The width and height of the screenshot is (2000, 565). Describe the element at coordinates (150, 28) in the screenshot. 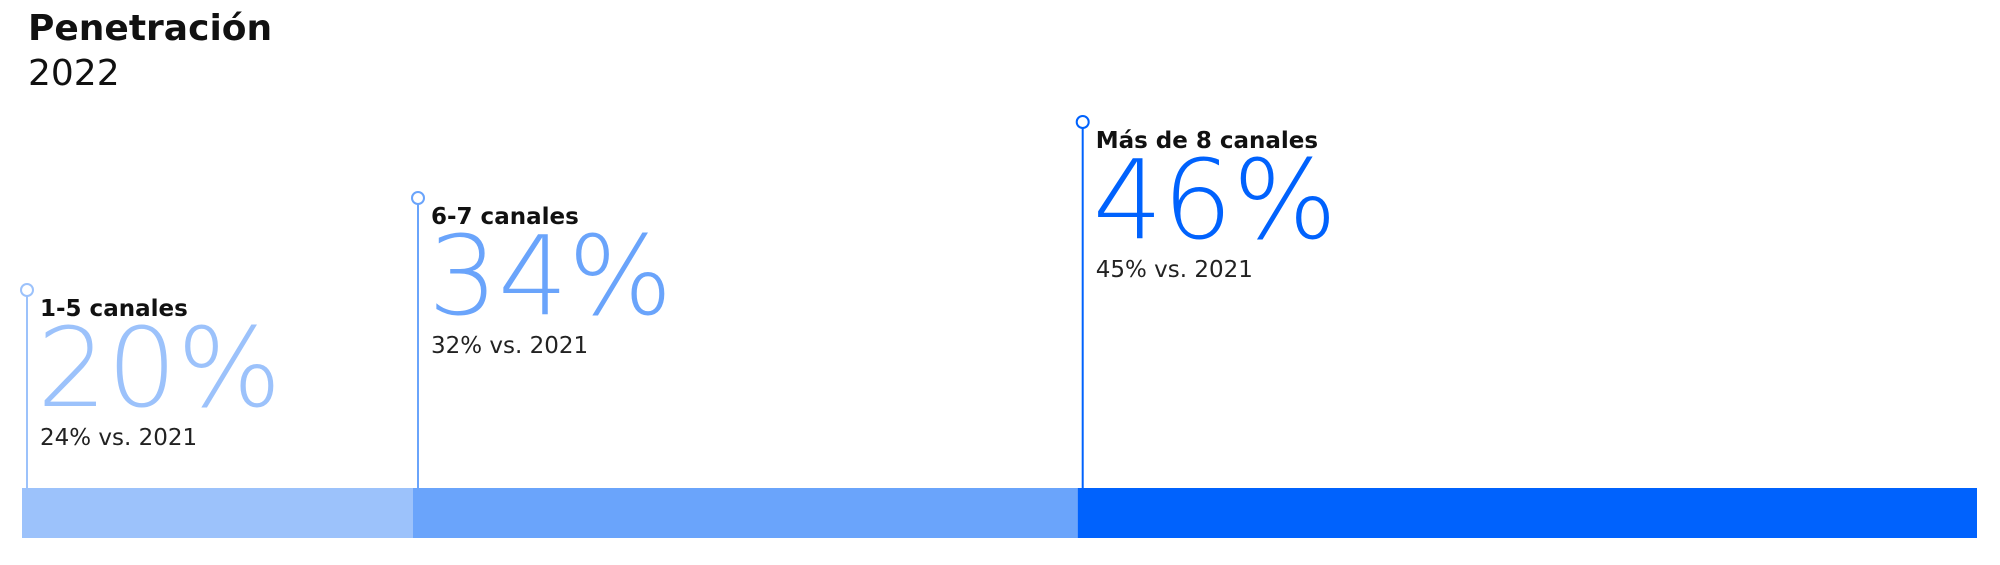

I see `chart-title: Penetración` at that location.